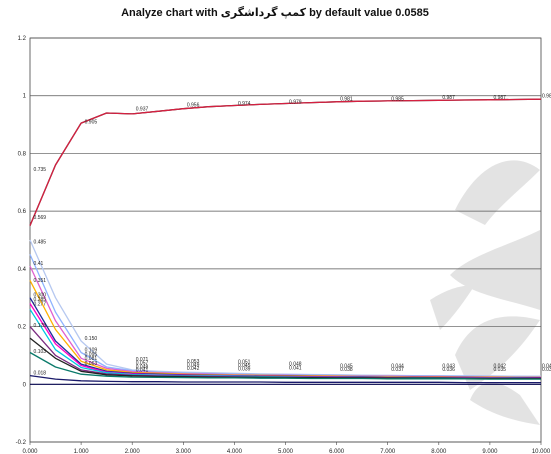  I want to click on data-label: 0.035, so click(499, 370).